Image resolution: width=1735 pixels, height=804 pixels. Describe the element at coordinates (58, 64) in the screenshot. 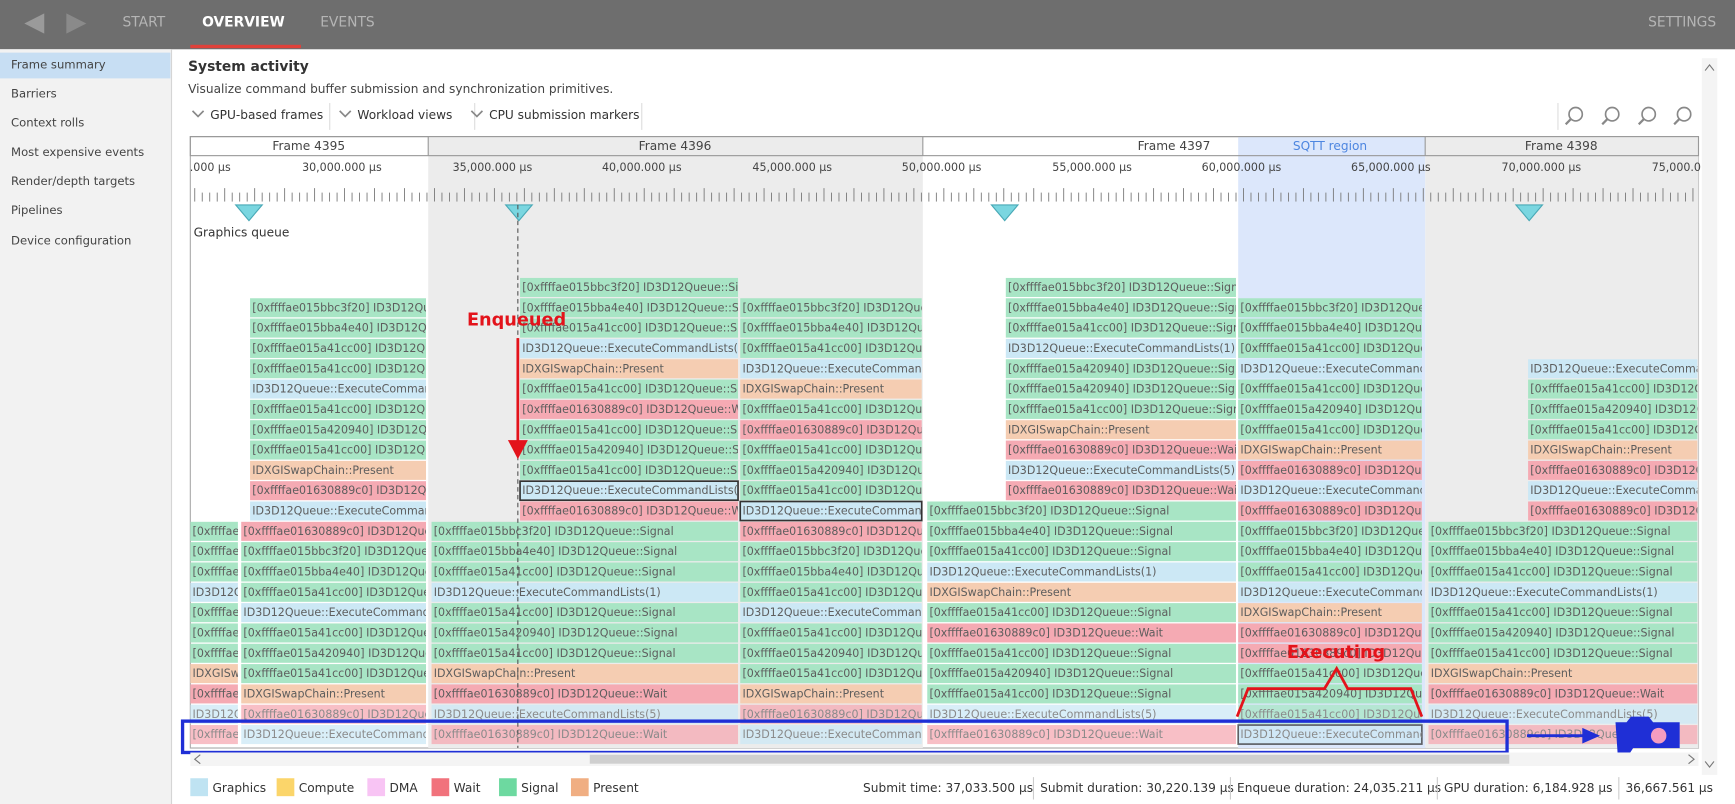

I see `sidebar-item: Frame summary` at that location.